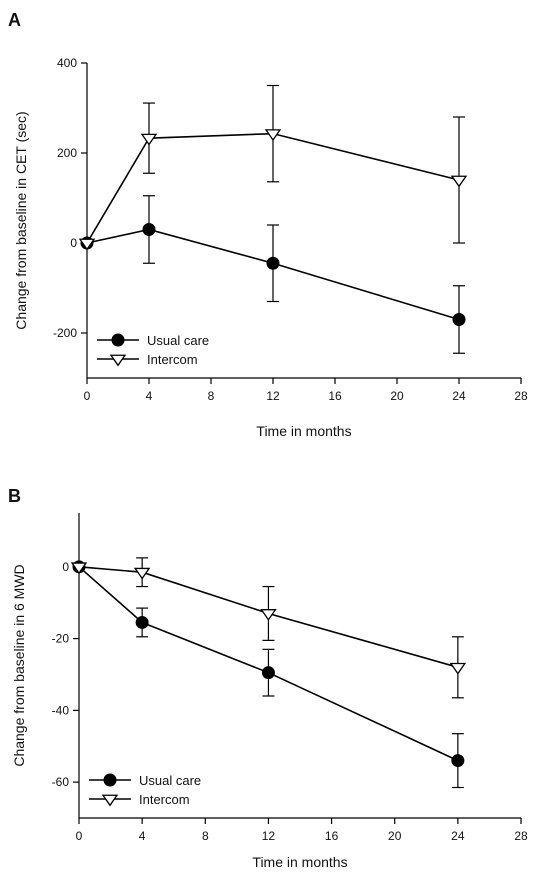 Image resolution: width=537 pixels, height=882 pixels. I want to click on panel-b-legend-intercom-marker, so click(110, 800).